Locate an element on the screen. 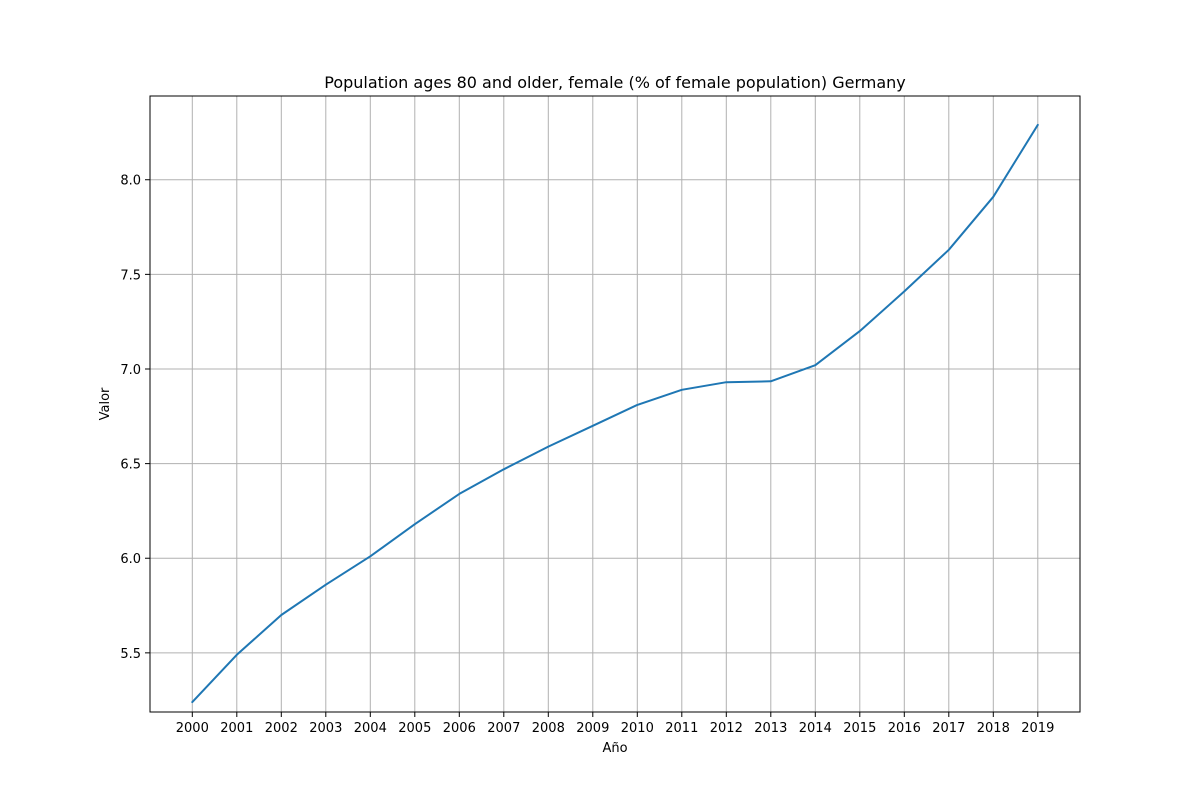 Image resolution: width=1200 pixels, height=800 pixels. x-tick-label: 2008 is located at coordinates (548, 728).